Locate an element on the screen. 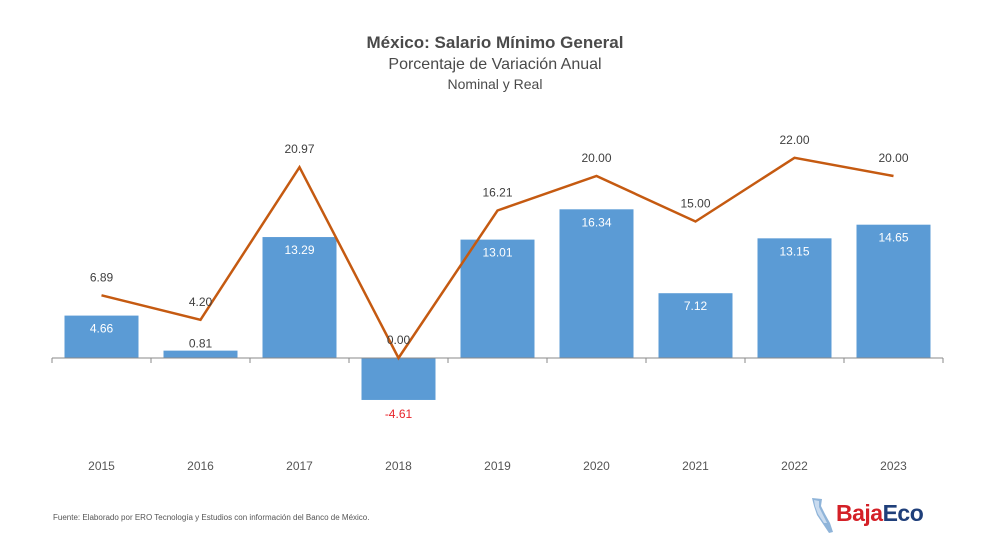 This screenshot has width=990, height=556. line-label-2021: 15.00 is located at coordinates (695, 204).